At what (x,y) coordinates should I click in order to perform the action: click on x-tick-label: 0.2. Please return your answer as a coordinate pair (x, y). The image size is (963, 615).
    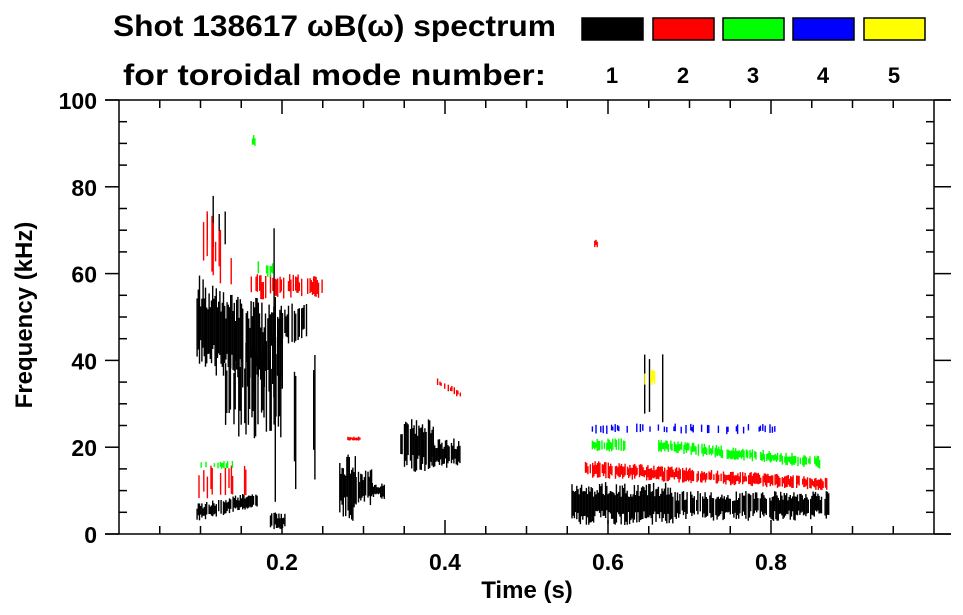
    Looking at the image, I should click on (282, 562).